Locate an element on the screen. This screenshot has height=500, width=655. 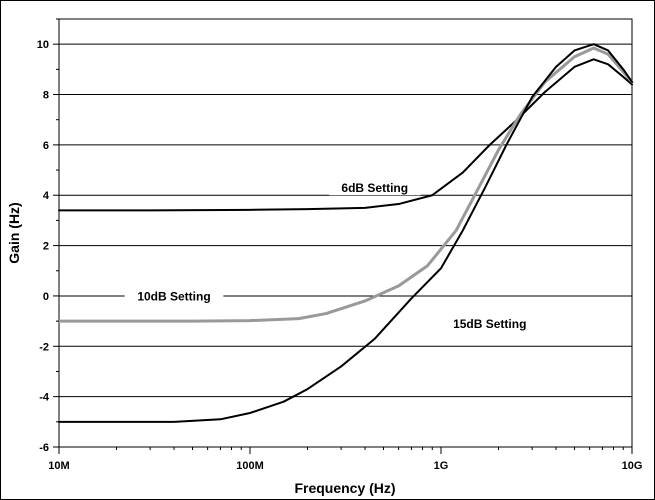
annotation-label-2: 15dB Setting is located at coordinates (489, 324).